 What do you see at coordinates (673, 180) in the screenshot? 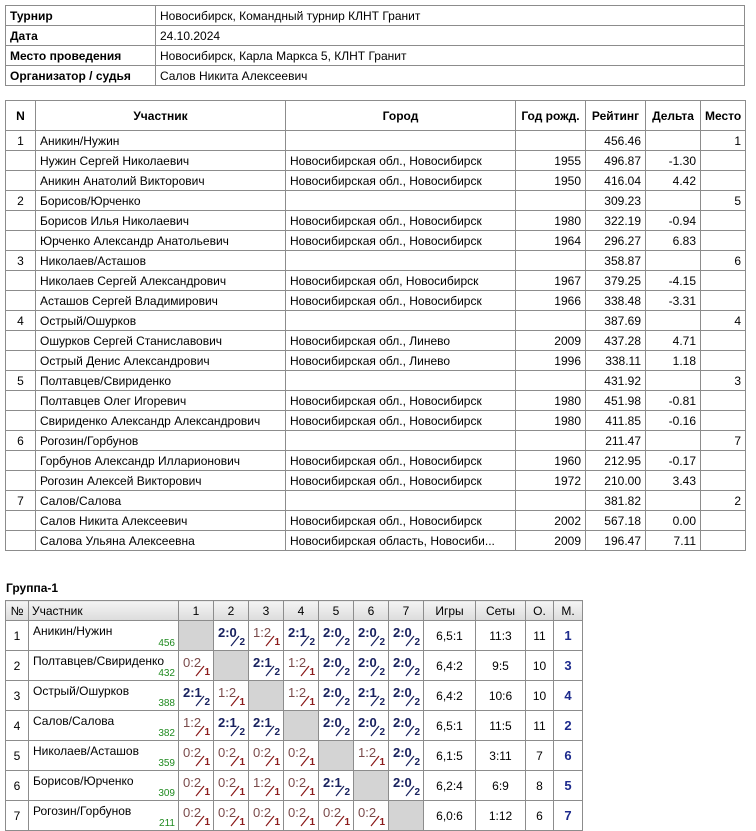
I see `cell: 4.42` at bounding box center [673, 180].